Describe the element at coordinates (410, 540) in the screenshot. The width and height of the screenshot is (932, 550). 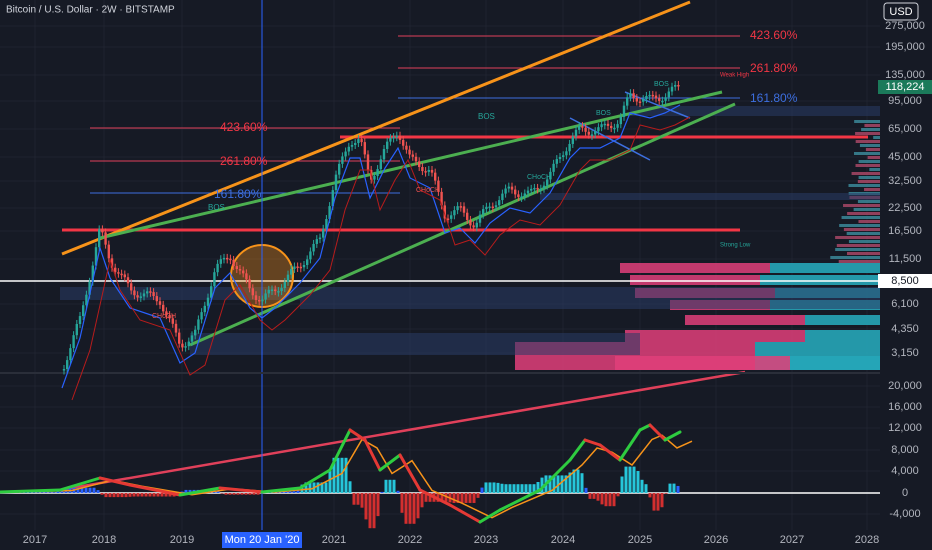
I see `time-tick-label: 2022` at that location.